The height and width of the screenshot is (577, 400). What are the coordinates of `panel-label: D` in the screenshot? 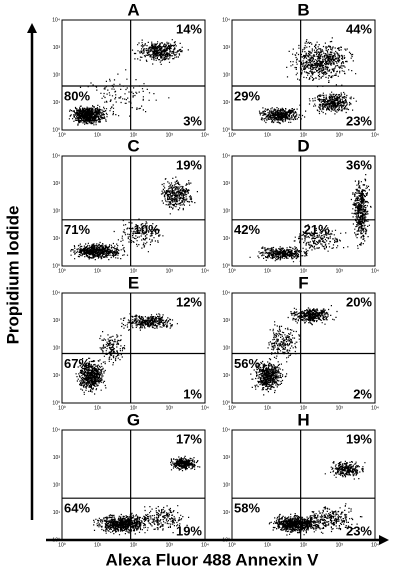 It's located at (303, 145).